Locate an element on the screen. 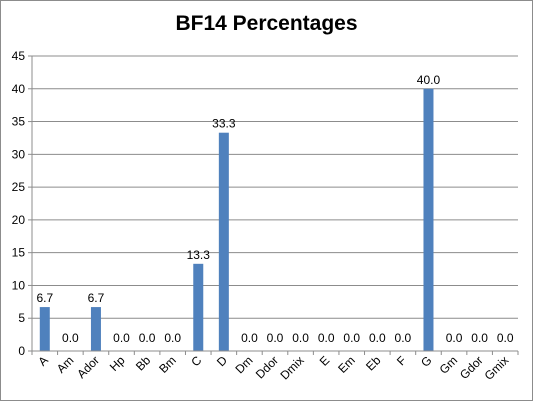 The height and width of the screenshot is (401, 533). y-tick-label: 20 is located at coordinates (19, 220).